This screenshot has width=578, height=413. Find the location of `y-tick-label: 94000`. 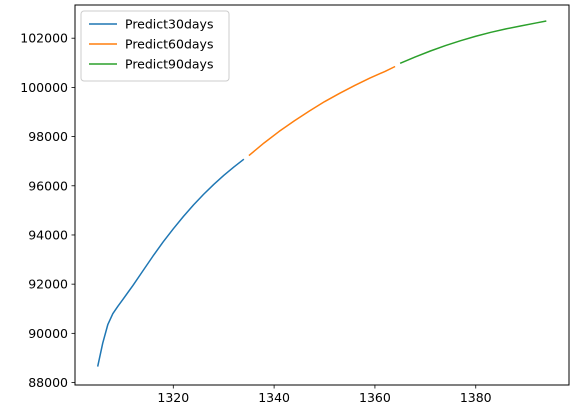

y-tick-label: 94000 is located at coordinates (48, 234).